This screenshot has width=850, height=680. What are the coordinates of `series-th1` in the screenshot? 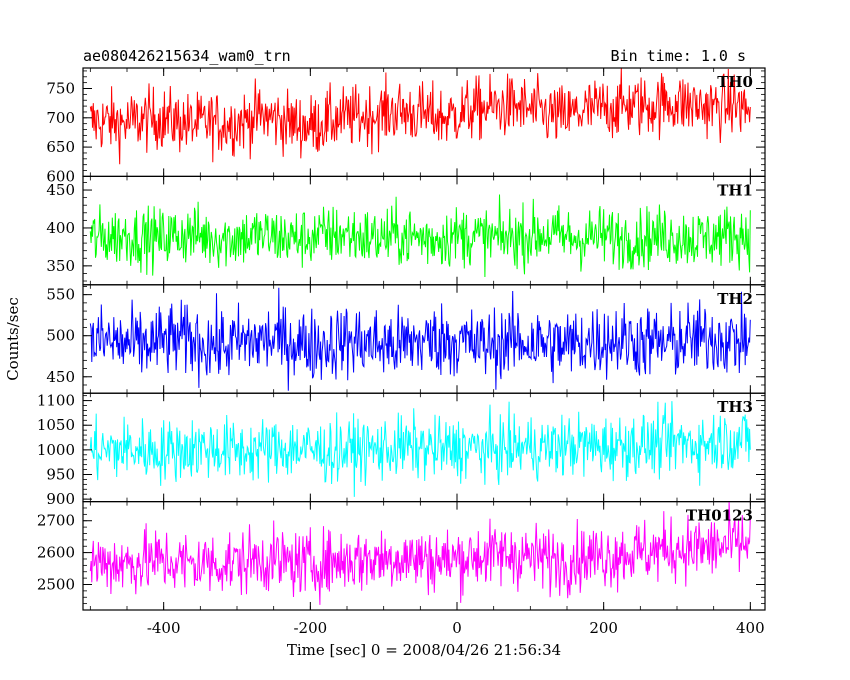 It's located at (420, 236).